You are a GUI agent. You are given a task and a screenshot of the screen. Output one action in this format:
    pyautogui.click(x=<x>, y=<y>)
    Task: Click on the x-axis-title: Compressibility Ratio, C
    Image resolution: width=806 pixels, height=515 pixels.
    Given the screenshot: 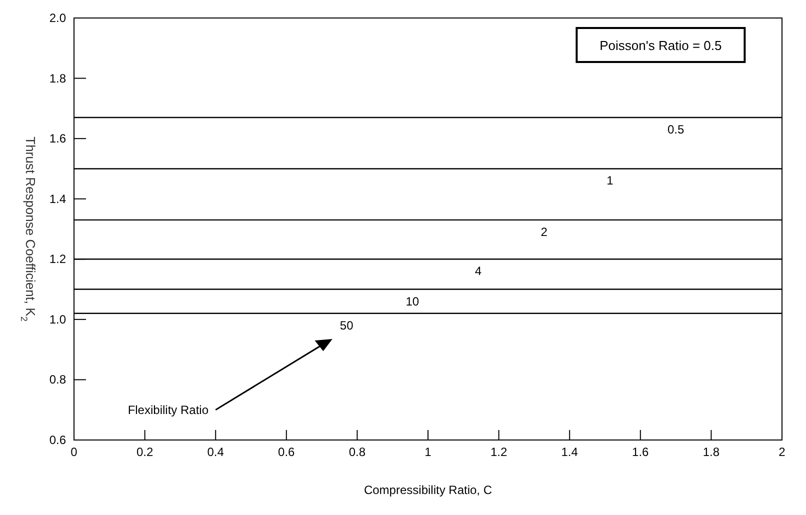 What is the action you would take?
    pyautogui.click(x=428, y=490)
    